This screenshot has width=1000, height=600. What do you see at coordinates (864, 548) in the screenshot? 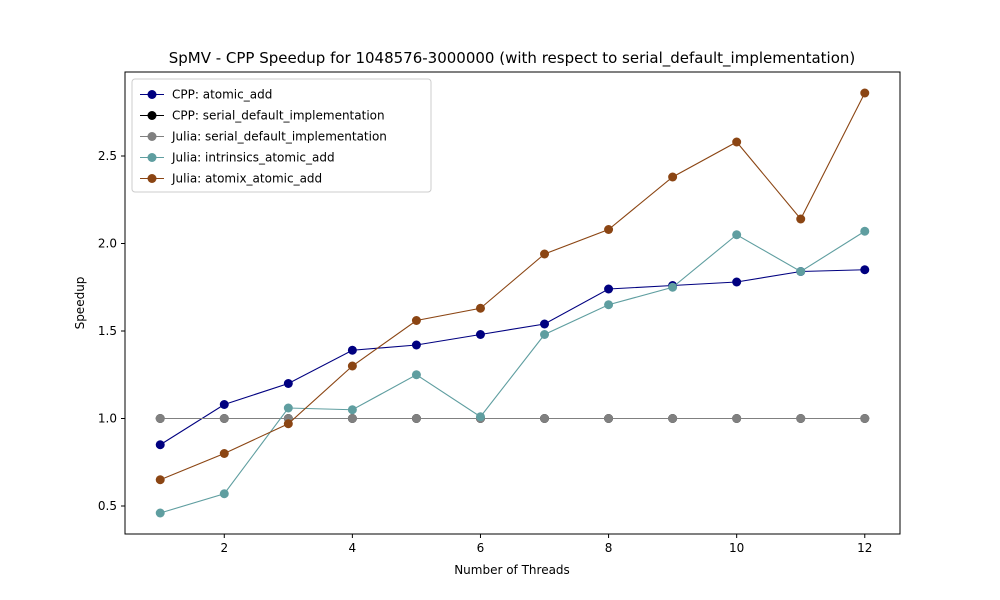
I see `x-tick-label: 12` at bounding box center [864, 548].